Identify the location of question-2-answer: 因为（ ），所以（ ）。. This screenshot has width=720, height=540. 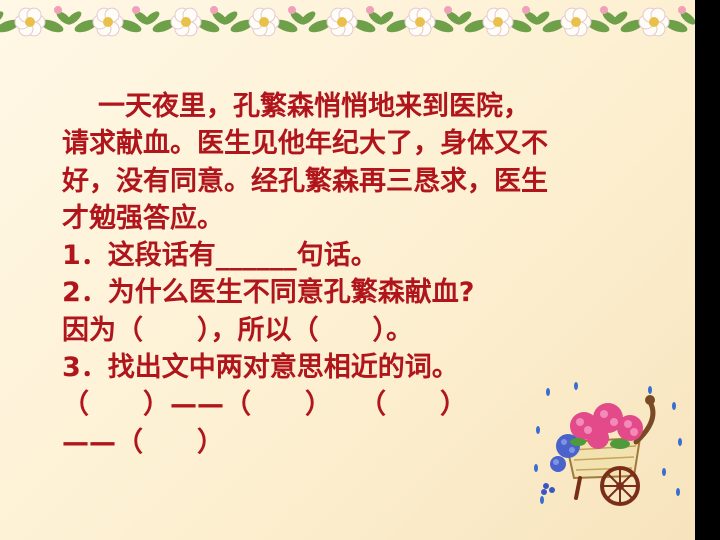
(237, 330).